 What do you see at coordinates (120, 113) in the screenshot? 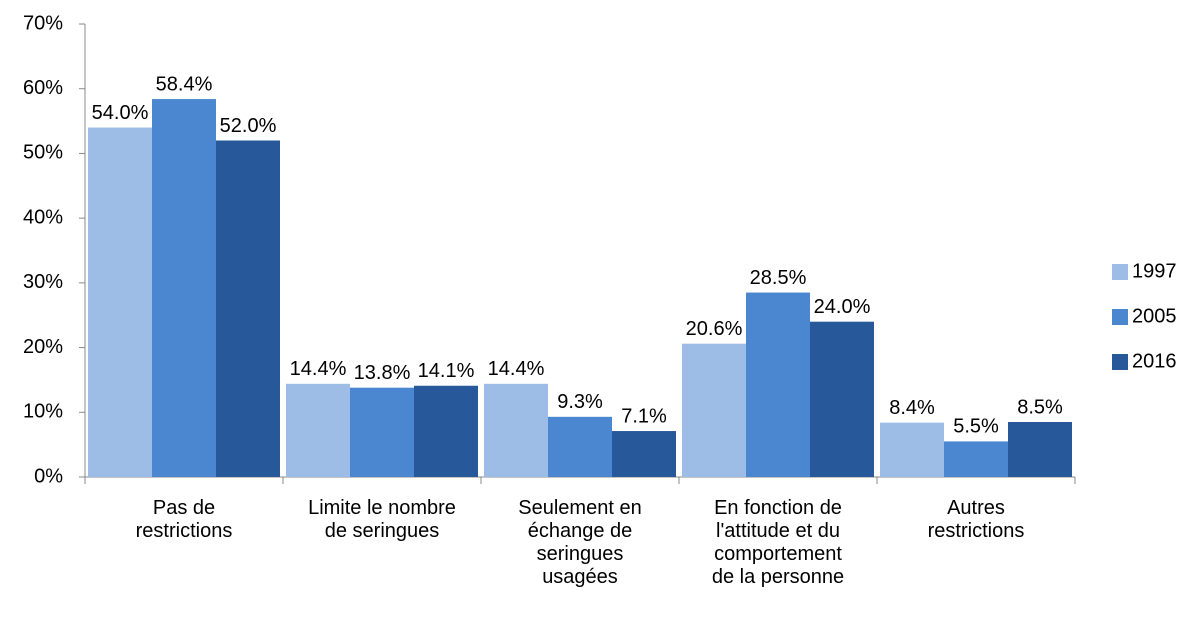
I see `value-label: 54.0%` at bounding box center [120, 113].